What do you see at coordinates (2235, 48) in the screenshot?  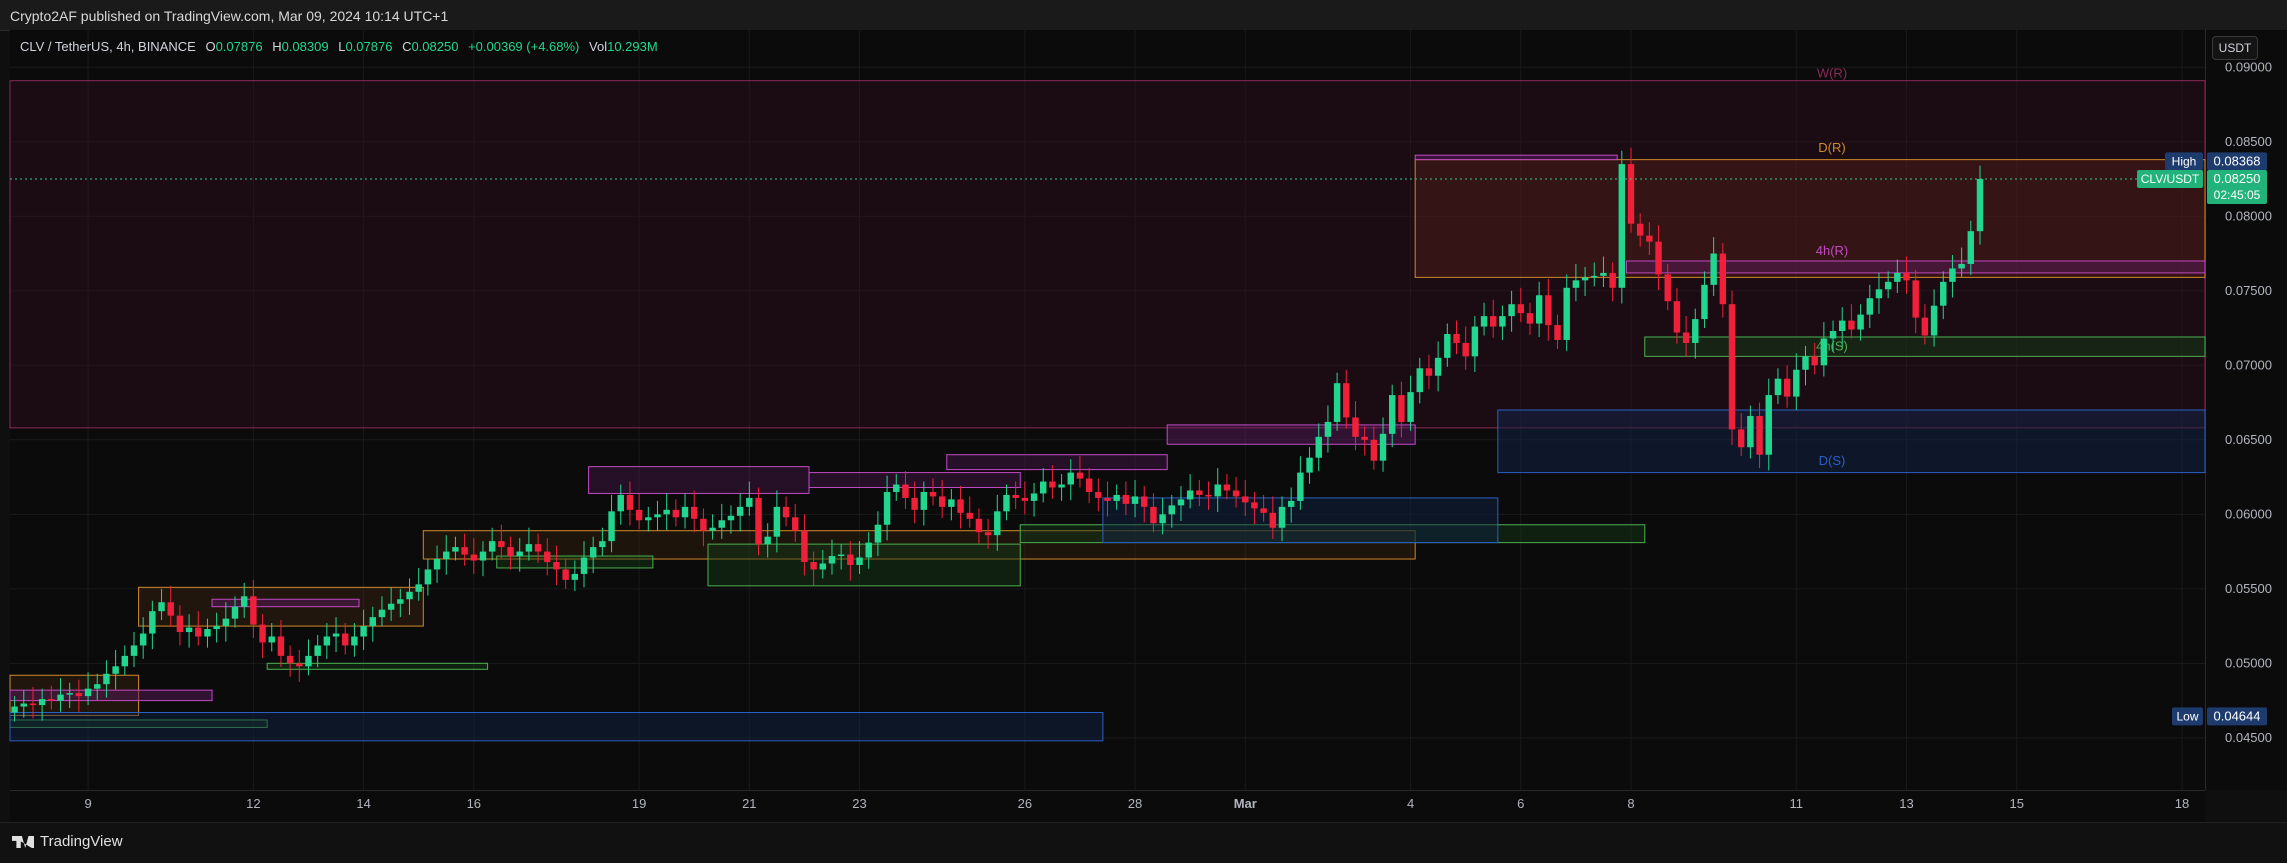 I see `currency-button: USDT` at bounding box center [2235, 48].